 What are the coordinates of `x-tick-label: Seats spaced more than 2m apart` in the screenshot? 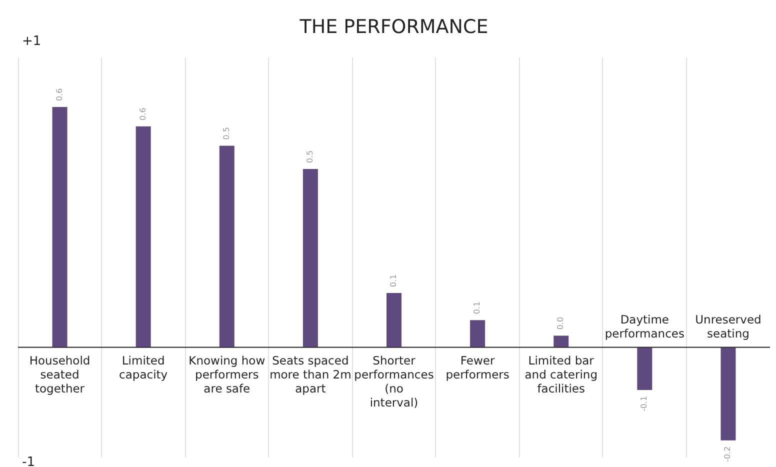 It's located at (311, 374).